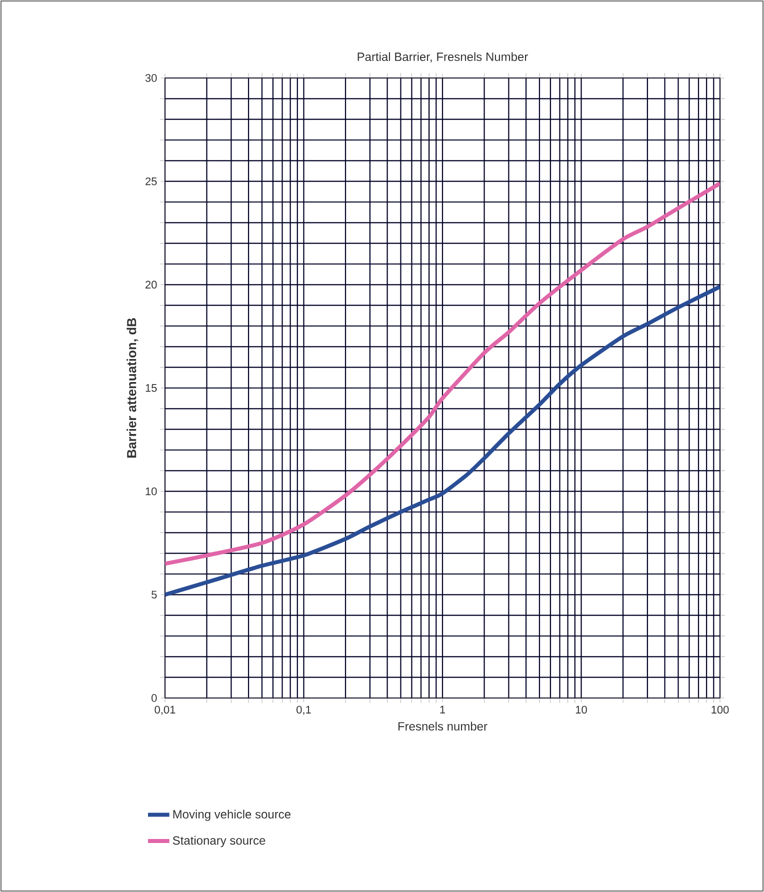 The width and height of the screenshot is (764, 892). Describe the element at coordinates (165, 710) in the screenshot. I see `x-tick-label: 0,01` at that location.